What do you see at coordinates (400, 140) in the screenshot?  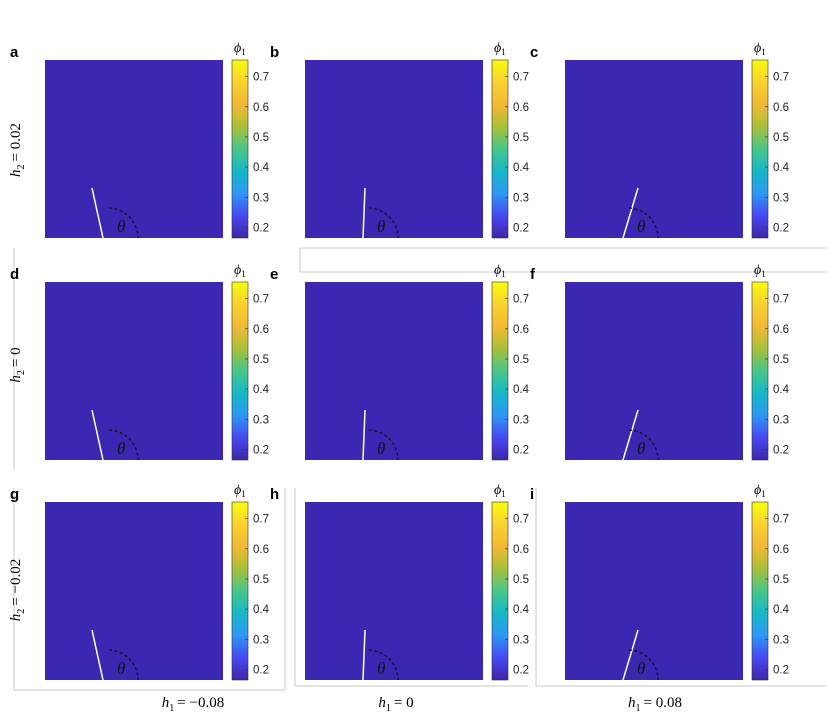 I see `panel-b: b θ ϕ1 0.7 0.6 0.5 0.4 0.3 0.2` at bounding box center [400, 140].